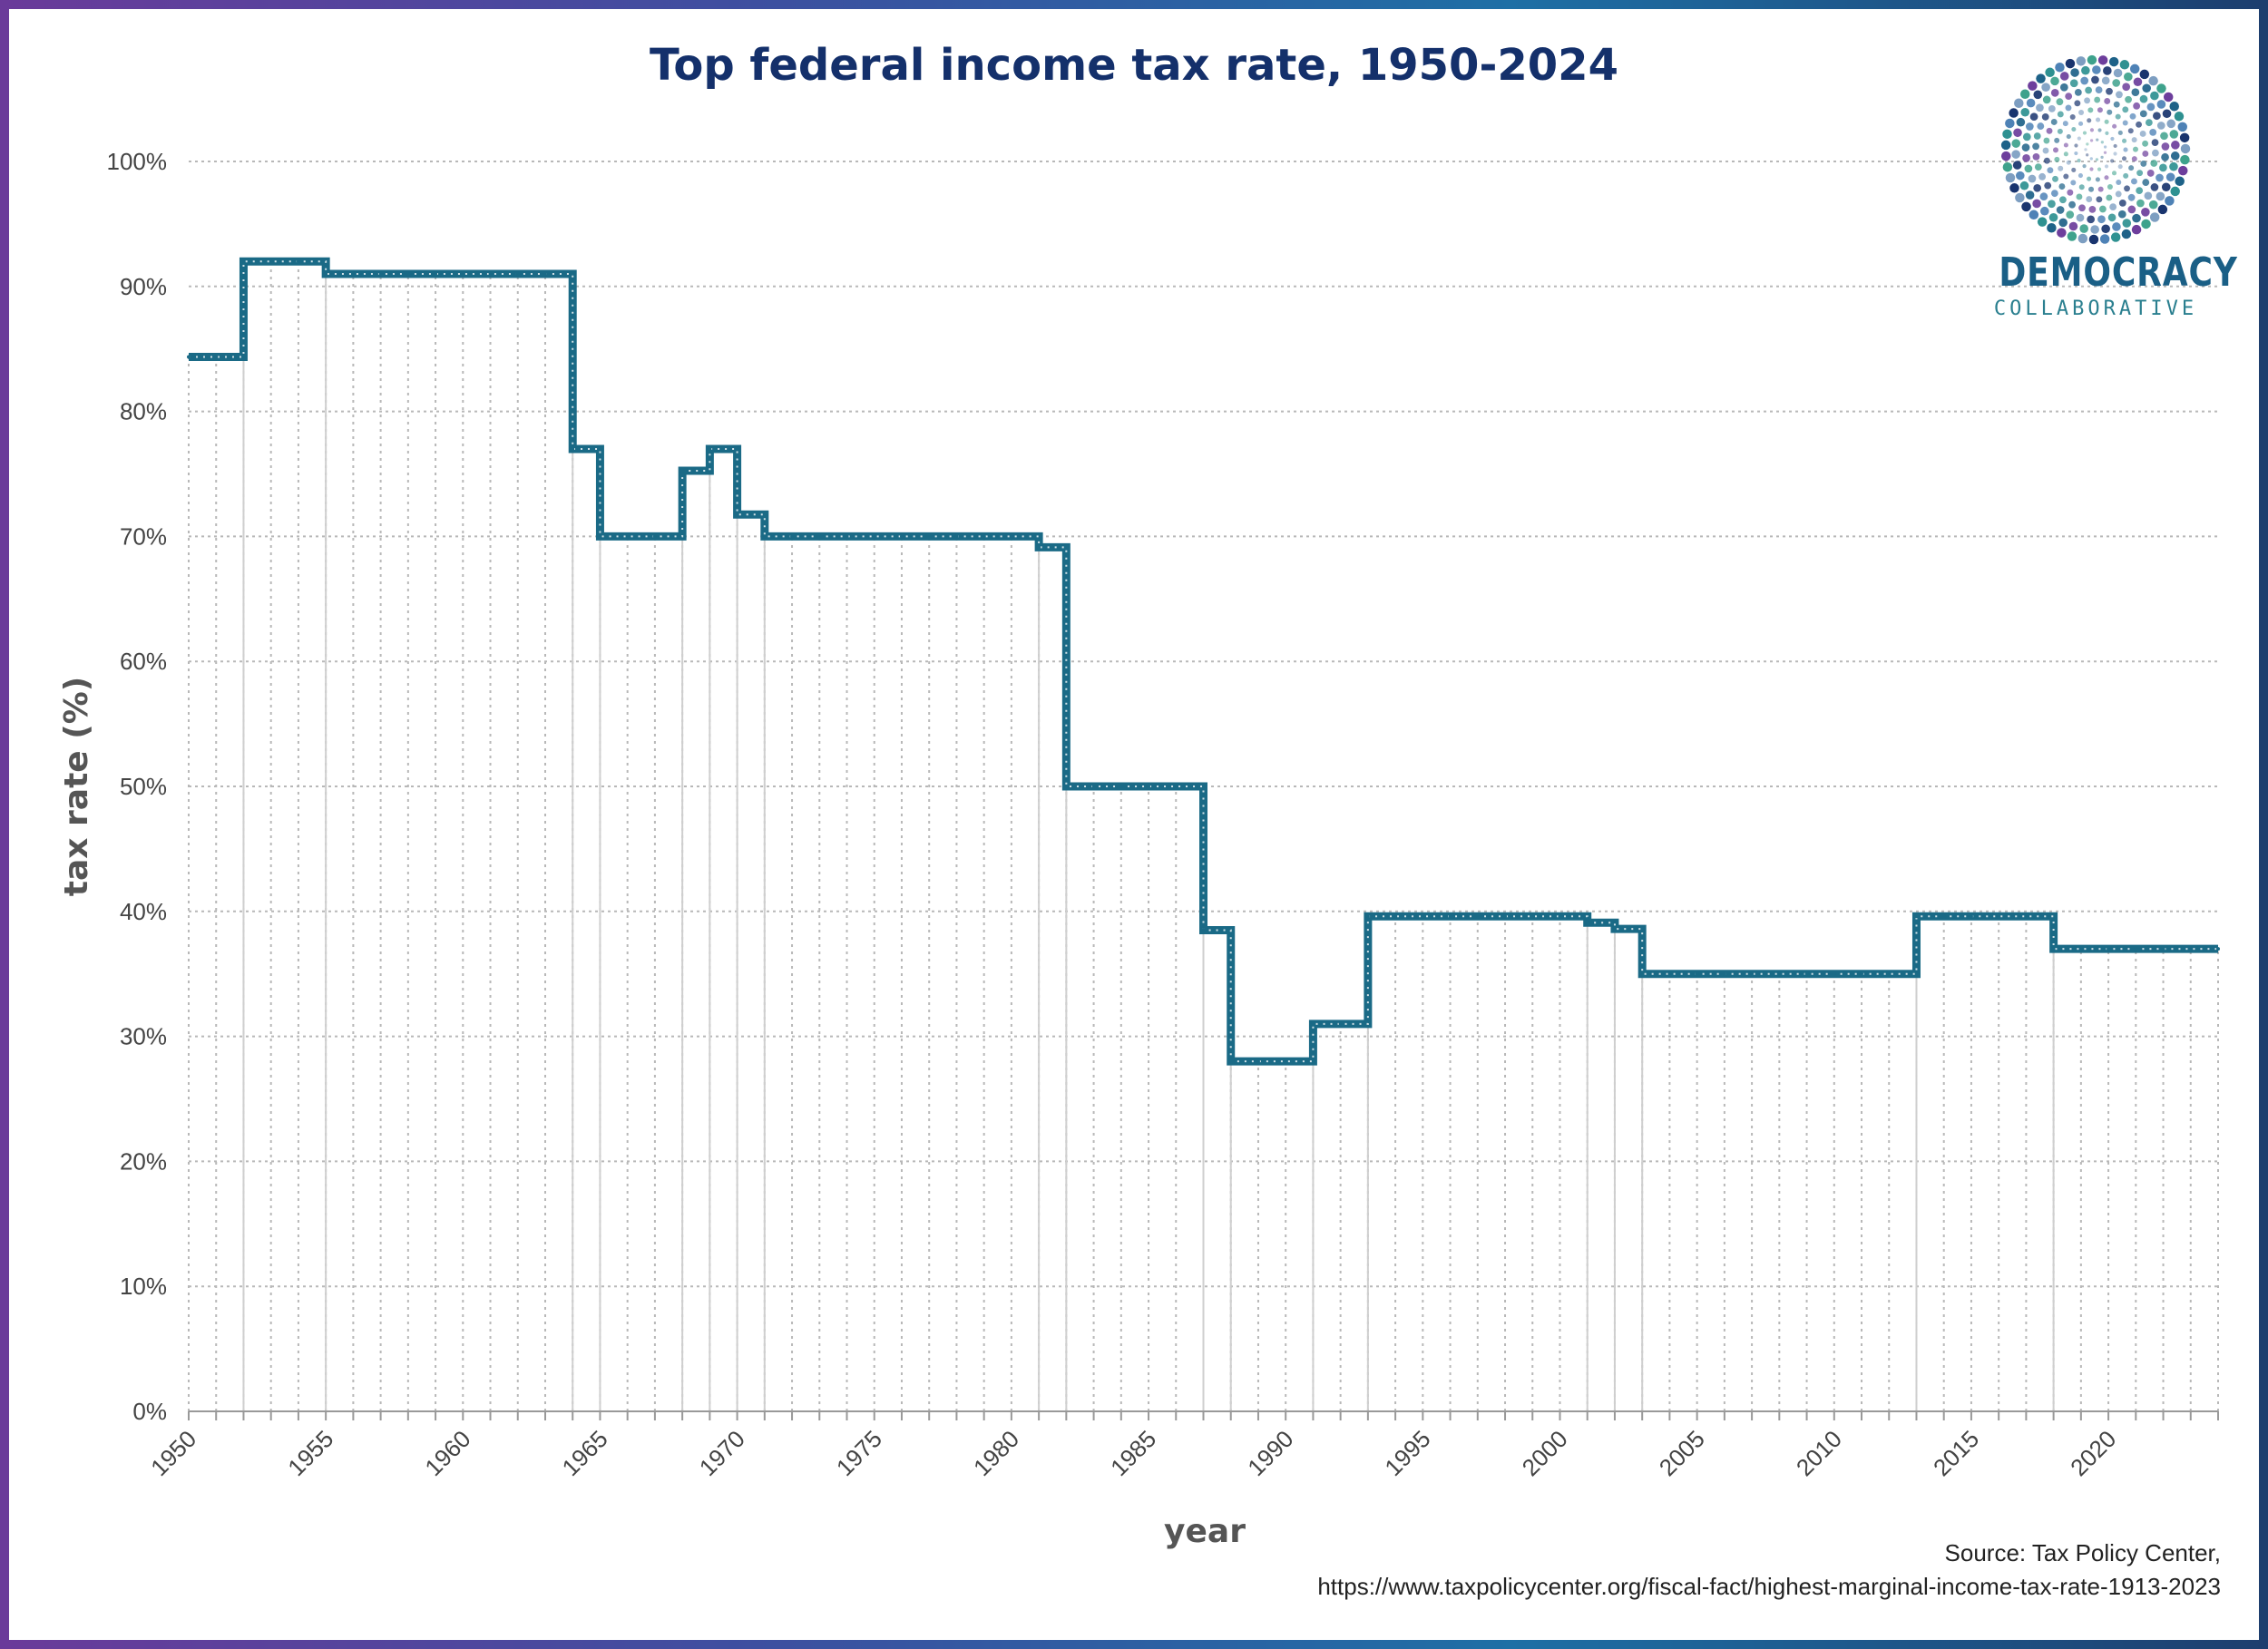 Image resolution: width=2268 pixels, height=1649 pixels. Describe the element at coordinates (144, 1287) in the screenshot. I see `y-tick-label: 10%` at that location.